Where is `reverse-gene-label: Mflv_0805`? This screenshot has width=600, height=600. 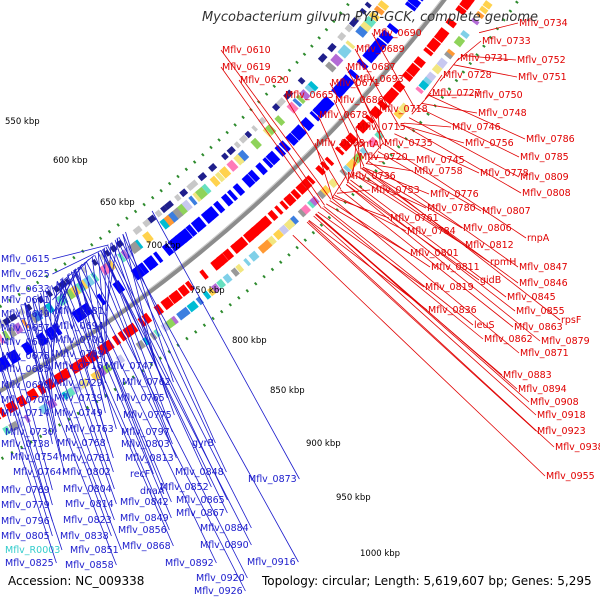
reverse-gene-label: Mflv_0805 is located at coordinates (25, 536).